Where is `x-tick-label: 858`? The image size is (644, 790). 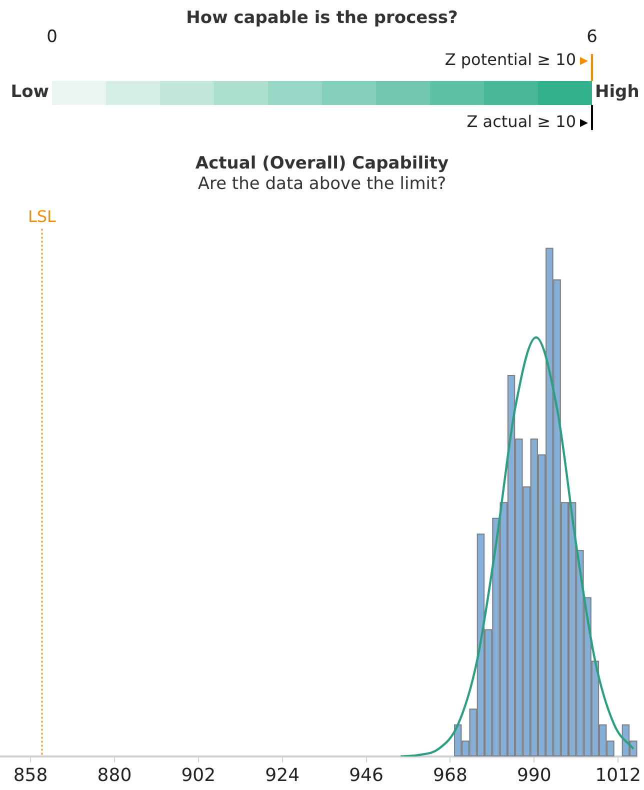
x-tick-label: 858 is located at coordinates (30, 775).